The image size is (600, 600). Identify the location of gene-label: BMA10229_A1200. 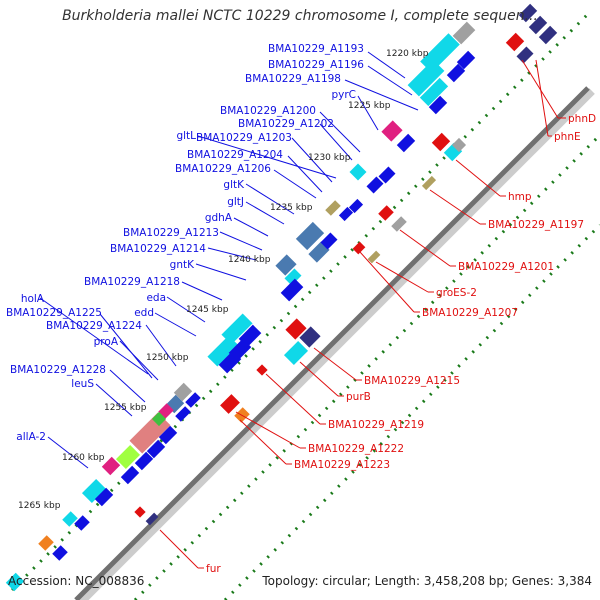
(268, 111).